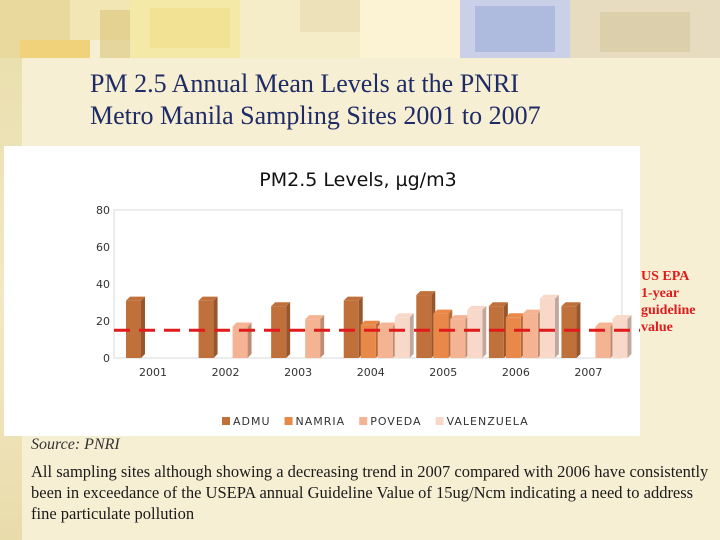  I want to click on decorative-banner, so click(360, 29).